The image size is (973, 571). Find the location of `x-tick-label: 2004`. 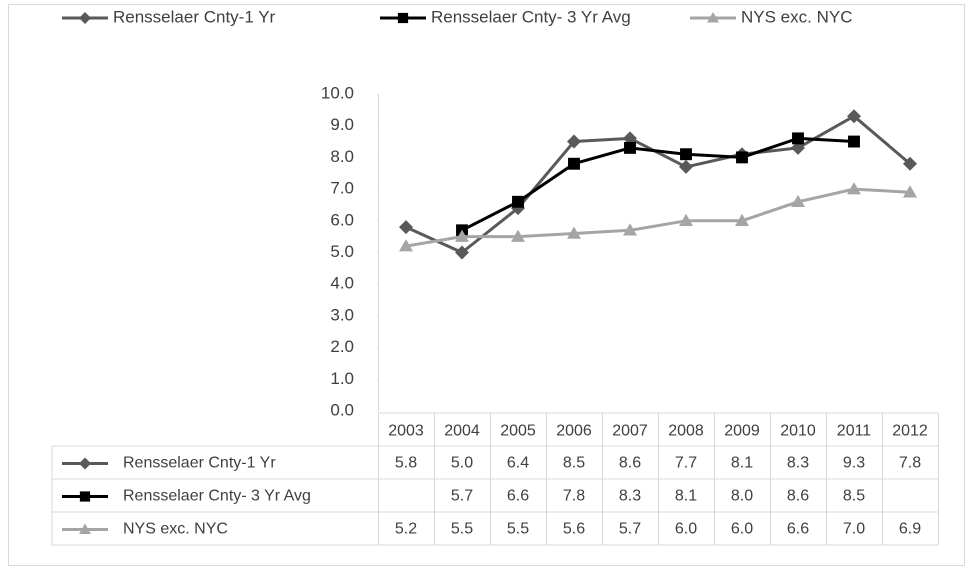

x-tick-label: 2004 is located at coordinates (462, 431).